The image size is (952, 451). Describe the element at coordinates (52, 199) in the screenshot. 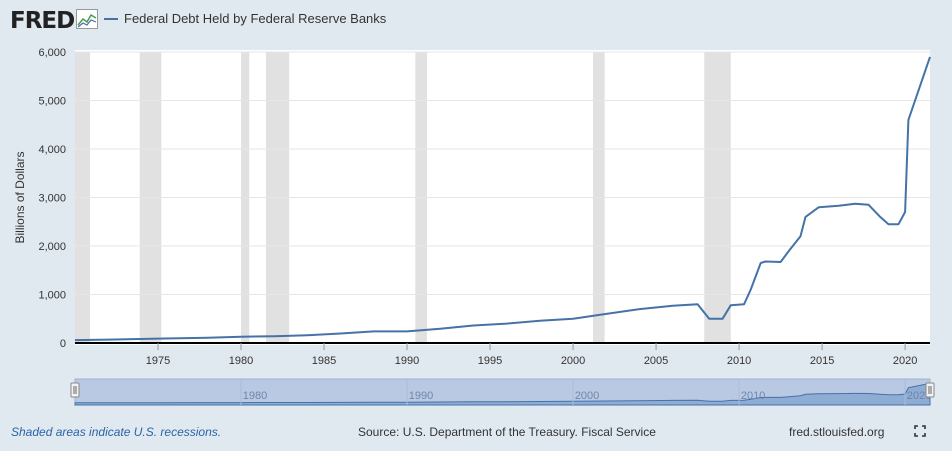

I see `y-tick-label: 3,000` at that location.